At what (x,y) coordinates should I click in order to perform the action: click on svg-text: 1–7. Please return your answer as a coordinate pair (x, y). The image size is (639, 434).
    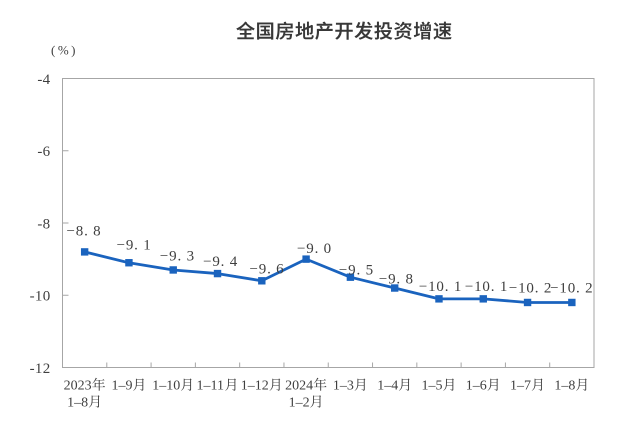
    Looking at the image, I should click on (520, 386).